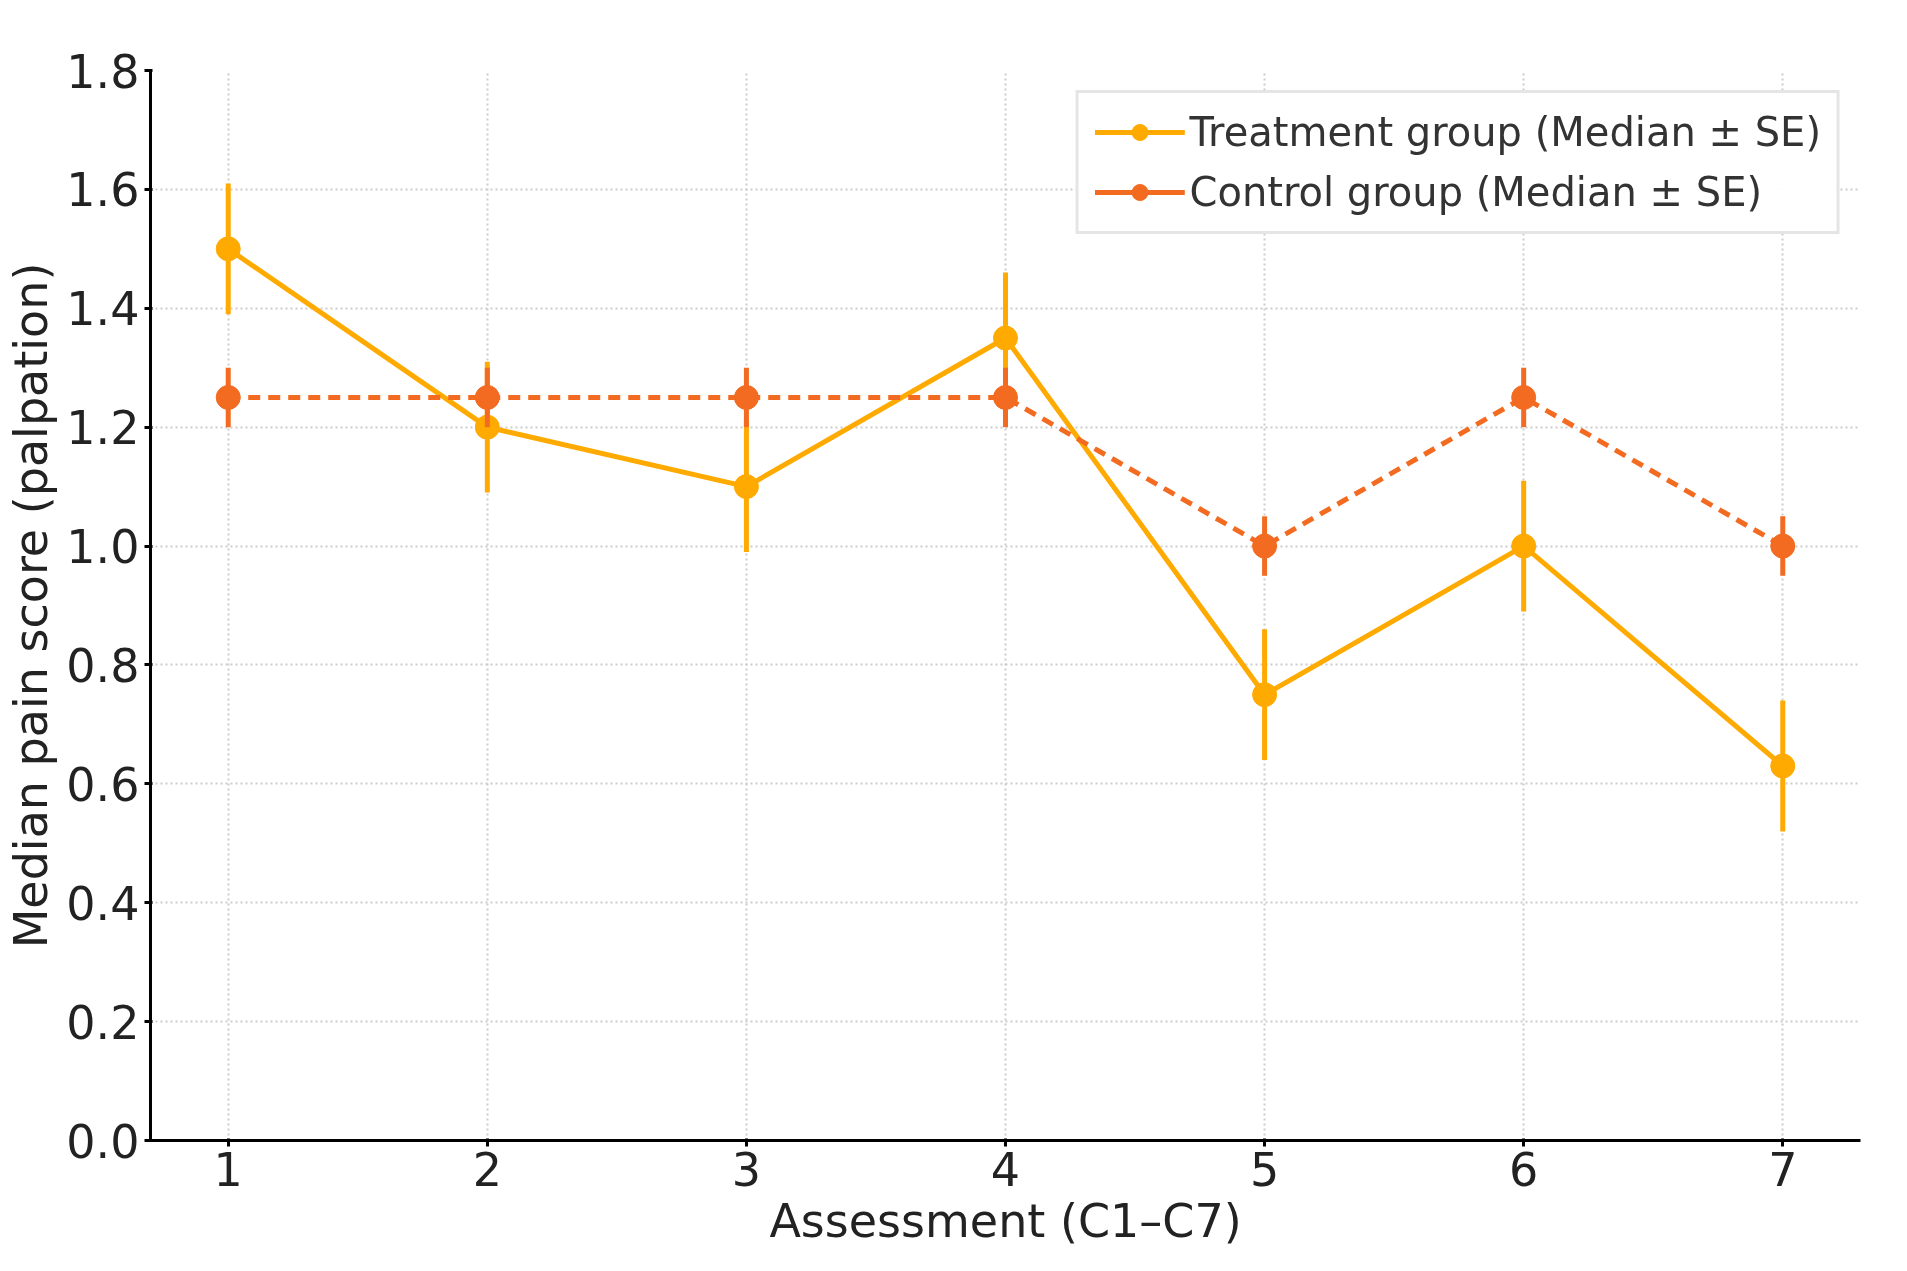 The width and height of the screenshot is (1907, 1271). Describe the element at coordinates (103, 190) in the screenshot. I see `y-tick-label: 1.6` at that location.